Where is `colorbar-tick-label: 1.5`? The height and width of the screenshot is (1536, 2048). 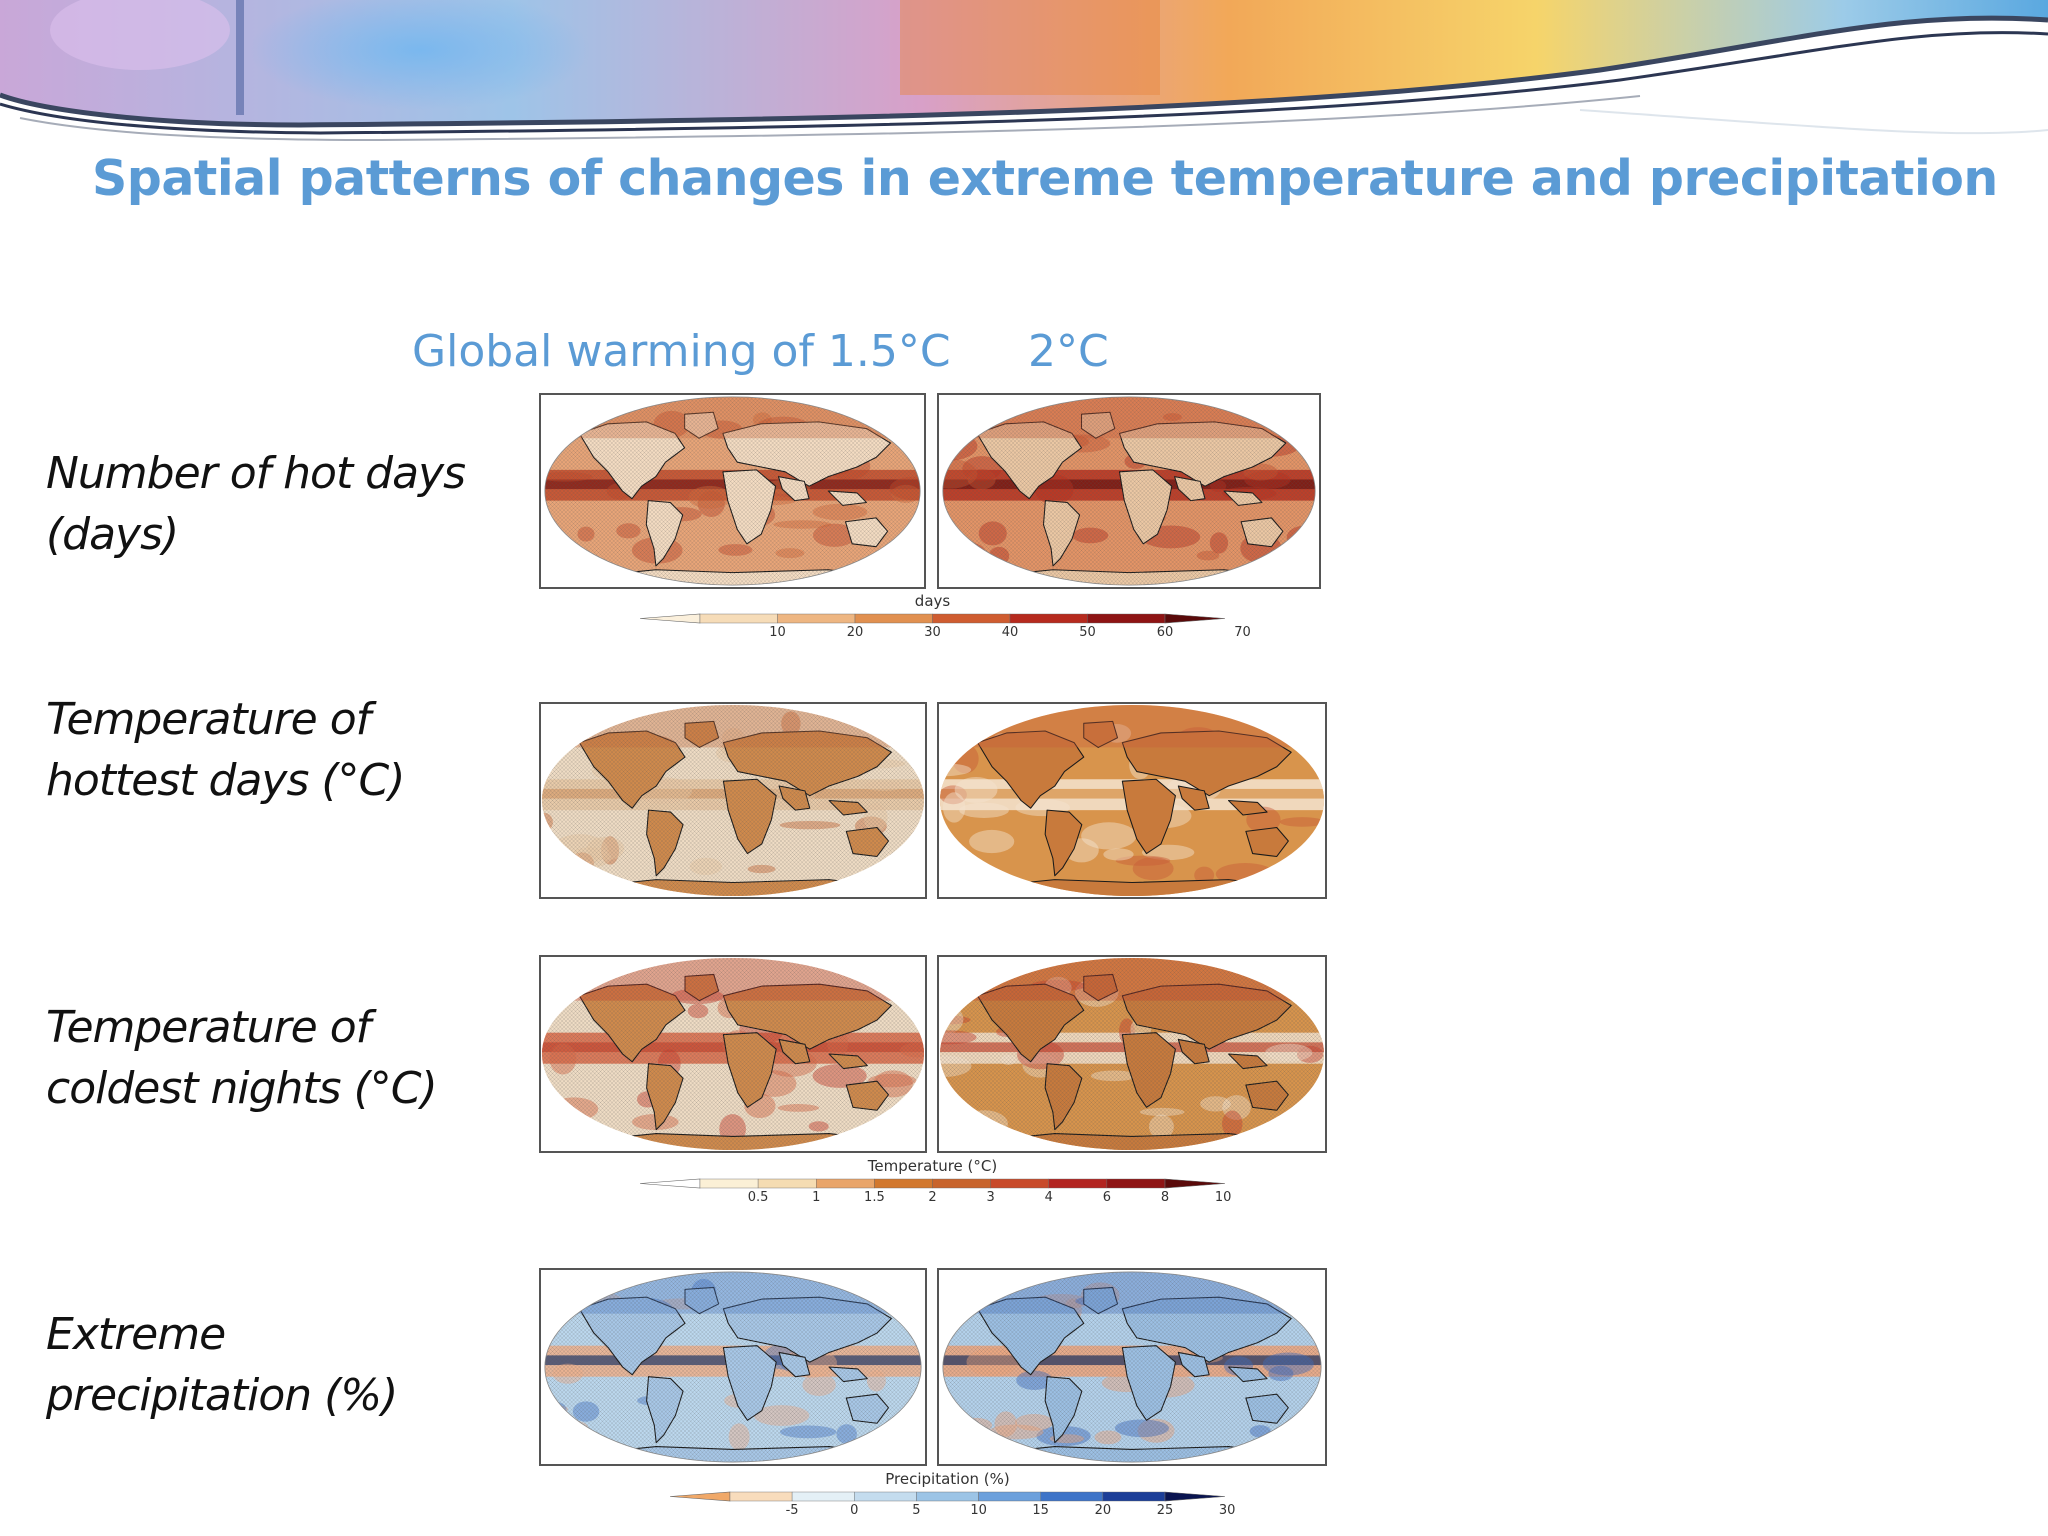 colorbar-tick-label: 1.5 is located at coordinates (874, 1197).